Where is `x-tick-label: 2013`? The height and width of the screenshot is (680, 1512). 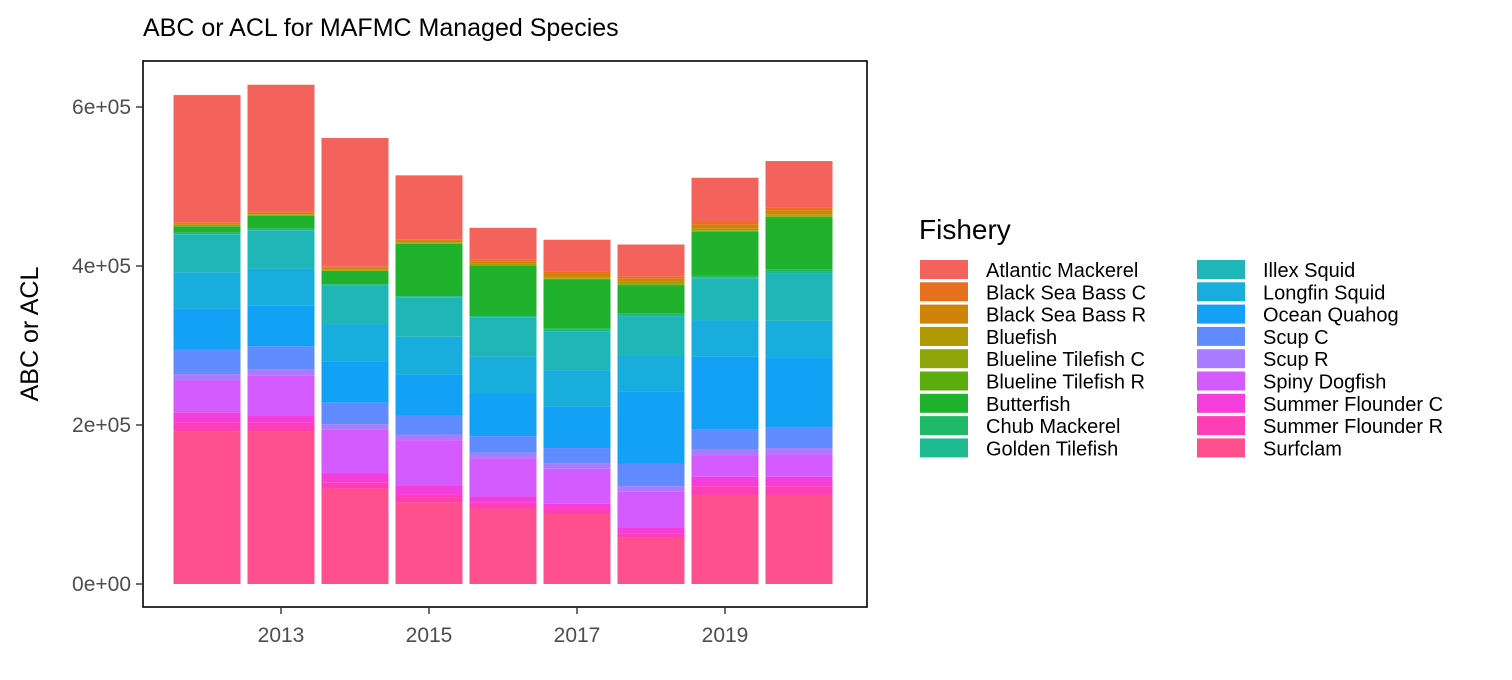
x-tick-label: 2013 is located at coordinates (281, 635).